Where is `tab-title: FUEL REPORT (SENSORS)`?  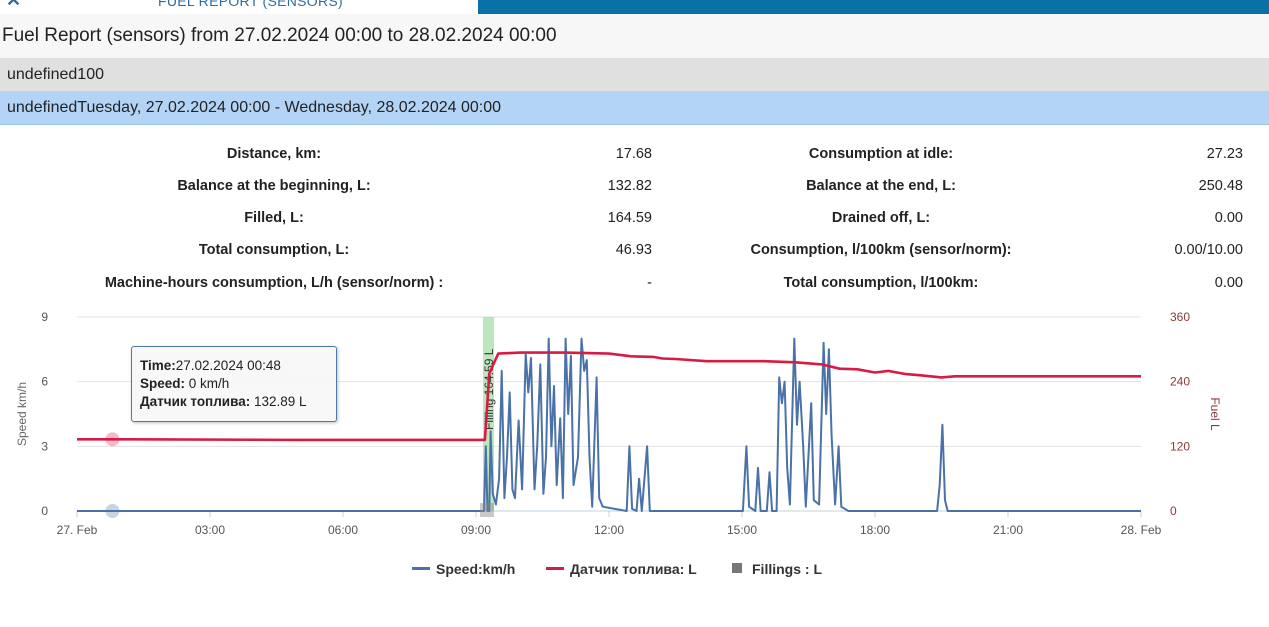 tab-title: FUEL REPORT (SENSORS) is located at coordinates (250, 4).